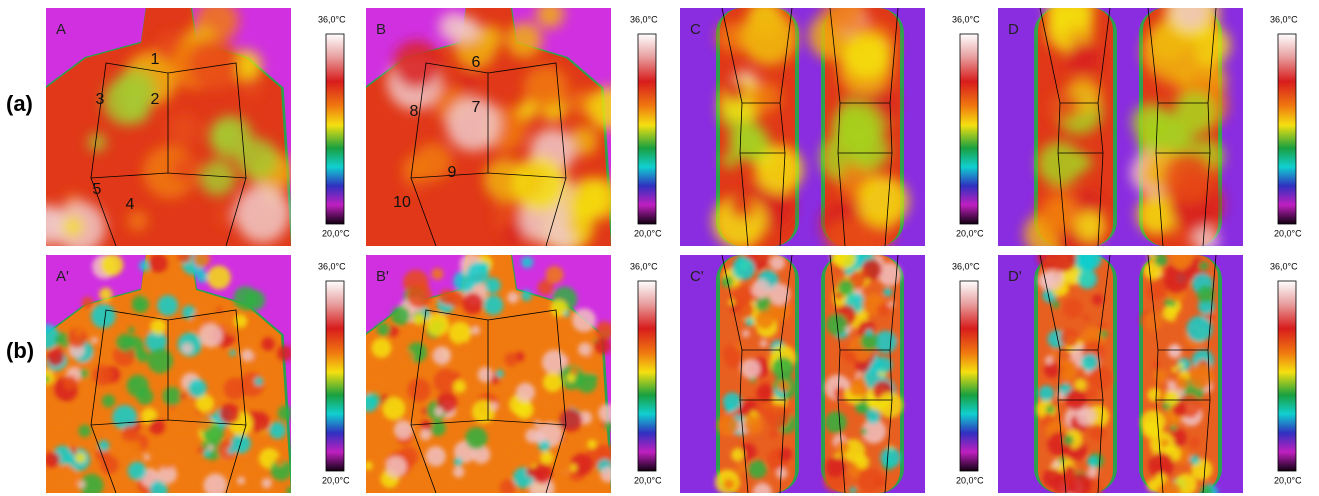 This screenshot has height=496, width=1319. What do you see at coordinates (100, 99) in the screenshot?
I see `region-number: 3` at bounding box center [100, 99].